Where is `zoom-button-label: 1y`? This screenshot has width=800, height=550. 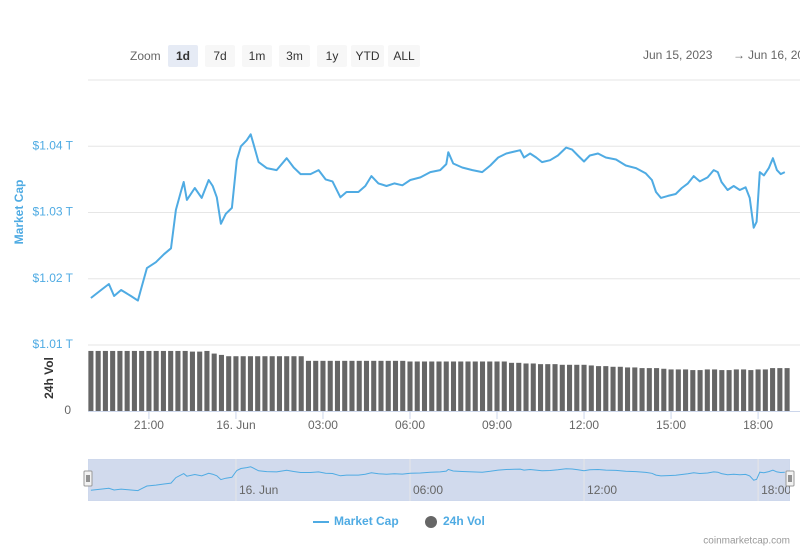
zoom-button-label: 1y is located at coordinates (332, 56).